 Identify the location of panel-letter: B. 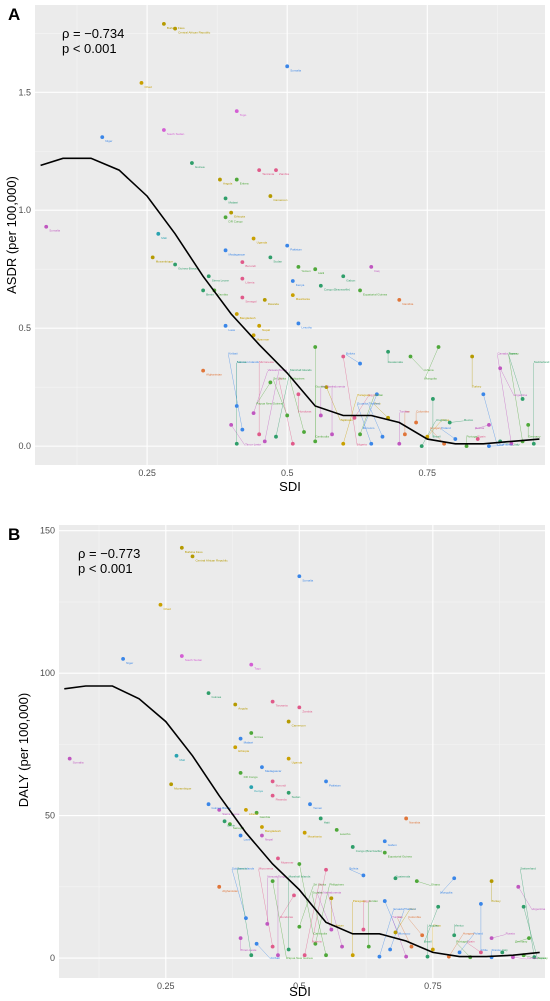
(14, 534).